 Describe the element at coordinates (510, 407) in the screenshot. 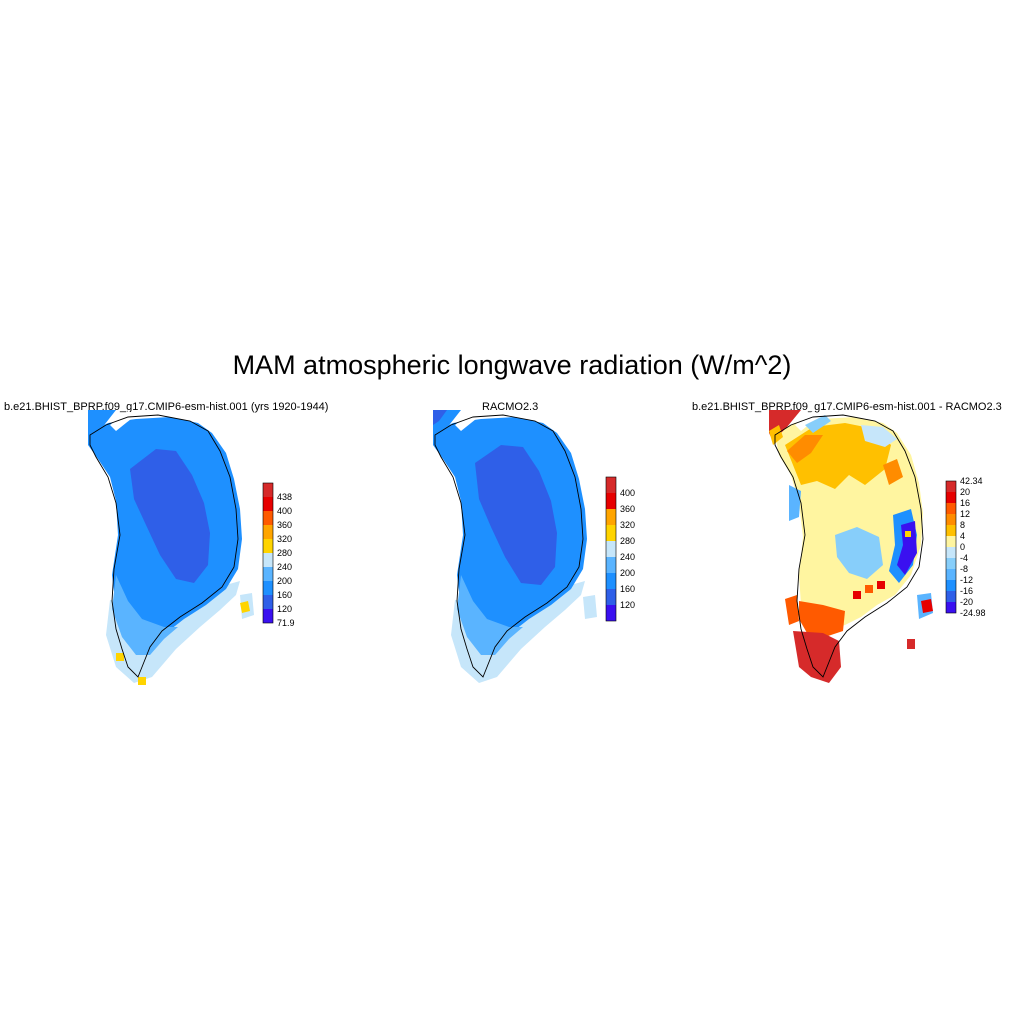

I see `panel-2-title: RACMO2.3` at that location.